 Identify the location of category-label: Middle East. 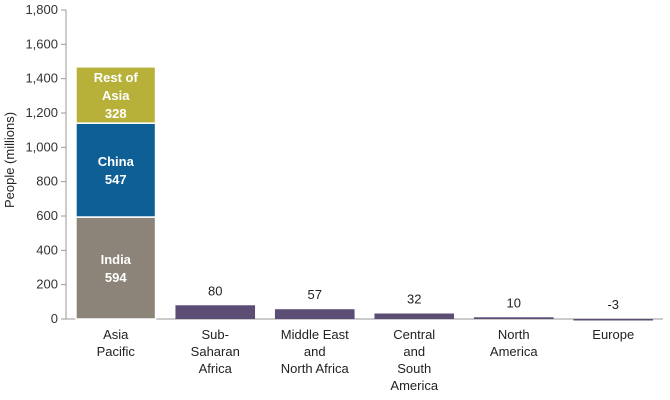
(315, 334).